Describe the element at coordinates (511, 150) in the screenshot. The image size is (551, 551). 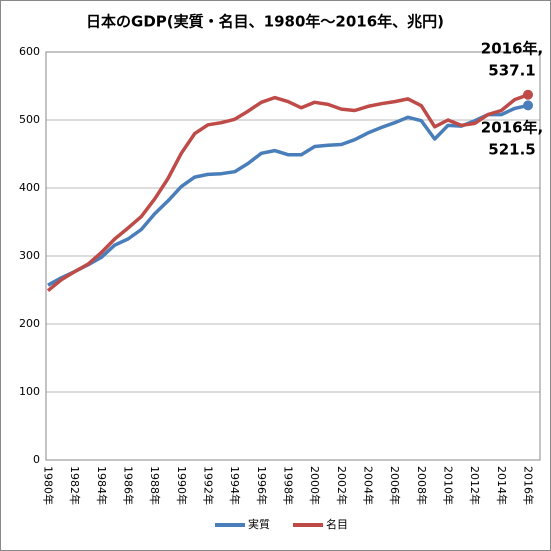
I see `annotation: 521.5` at that location.